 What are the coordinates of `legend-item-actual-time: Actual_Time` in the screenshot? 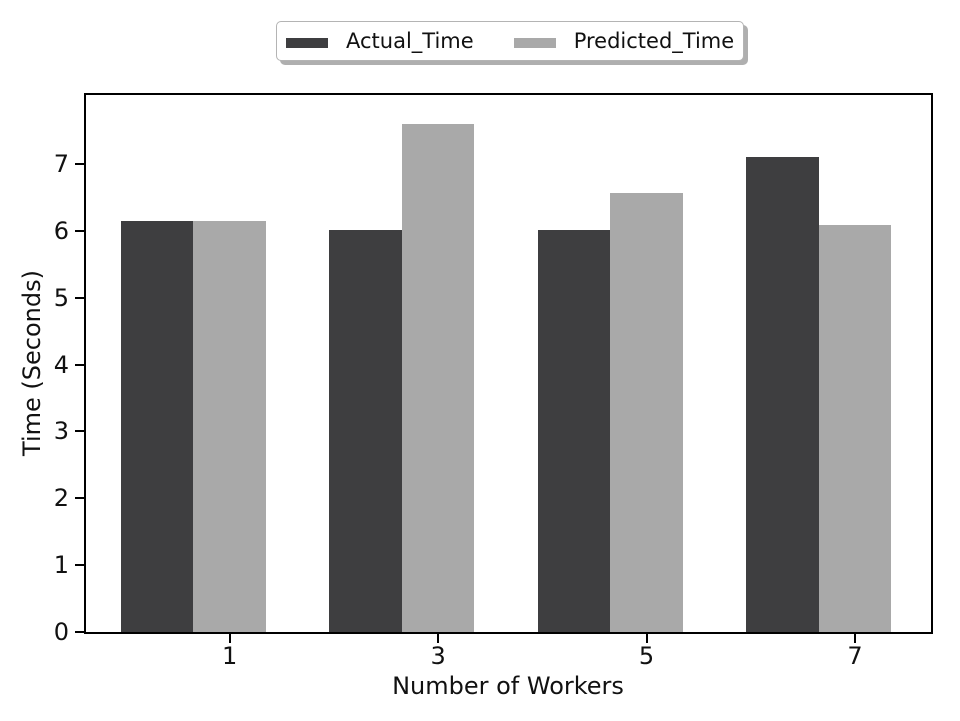 It's located at (380, 40).